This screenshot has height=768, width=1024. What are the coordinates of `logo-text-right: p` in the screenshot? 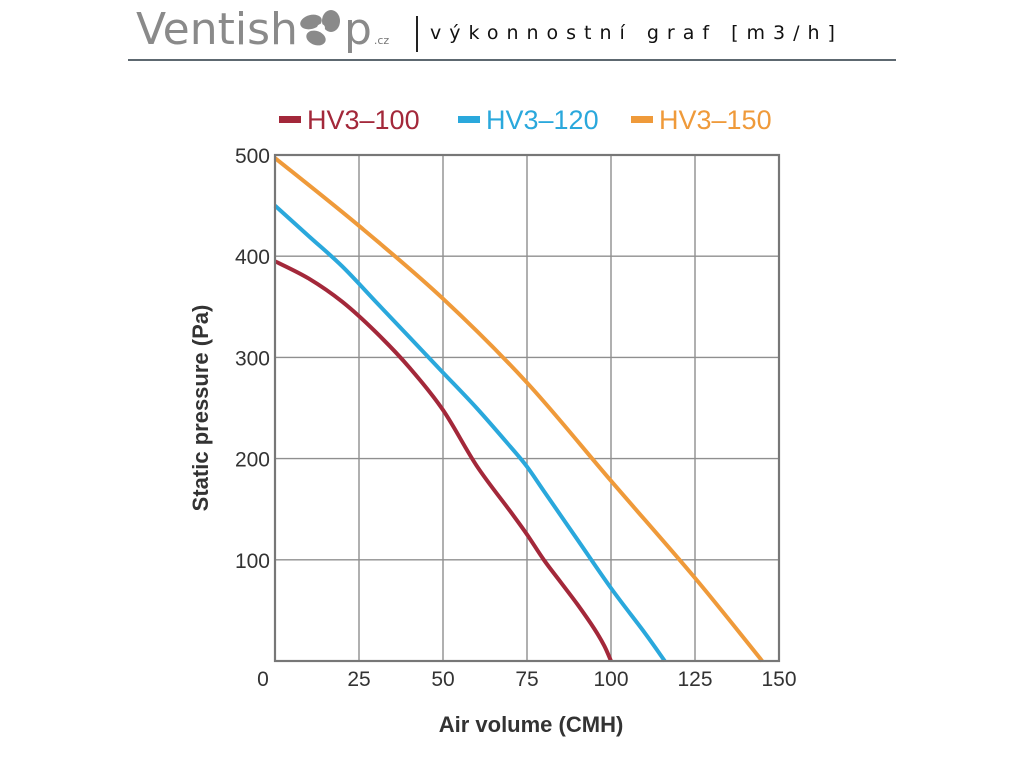 It's located at (357, 29).